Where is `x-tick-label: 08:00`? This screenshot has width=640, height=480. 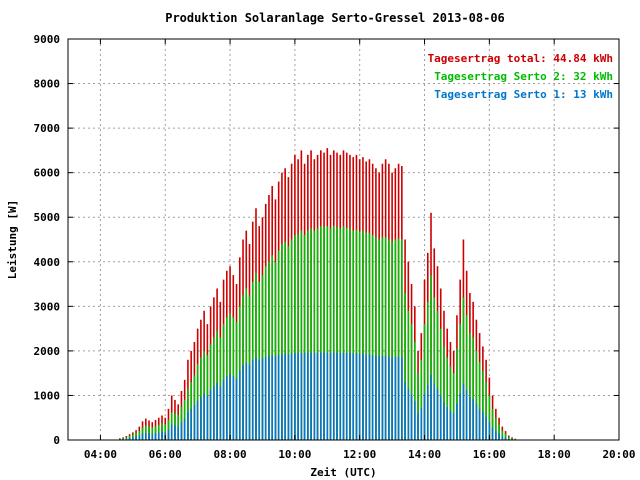 x-tick-label: 08:00 is located at coordinates (229, 454).